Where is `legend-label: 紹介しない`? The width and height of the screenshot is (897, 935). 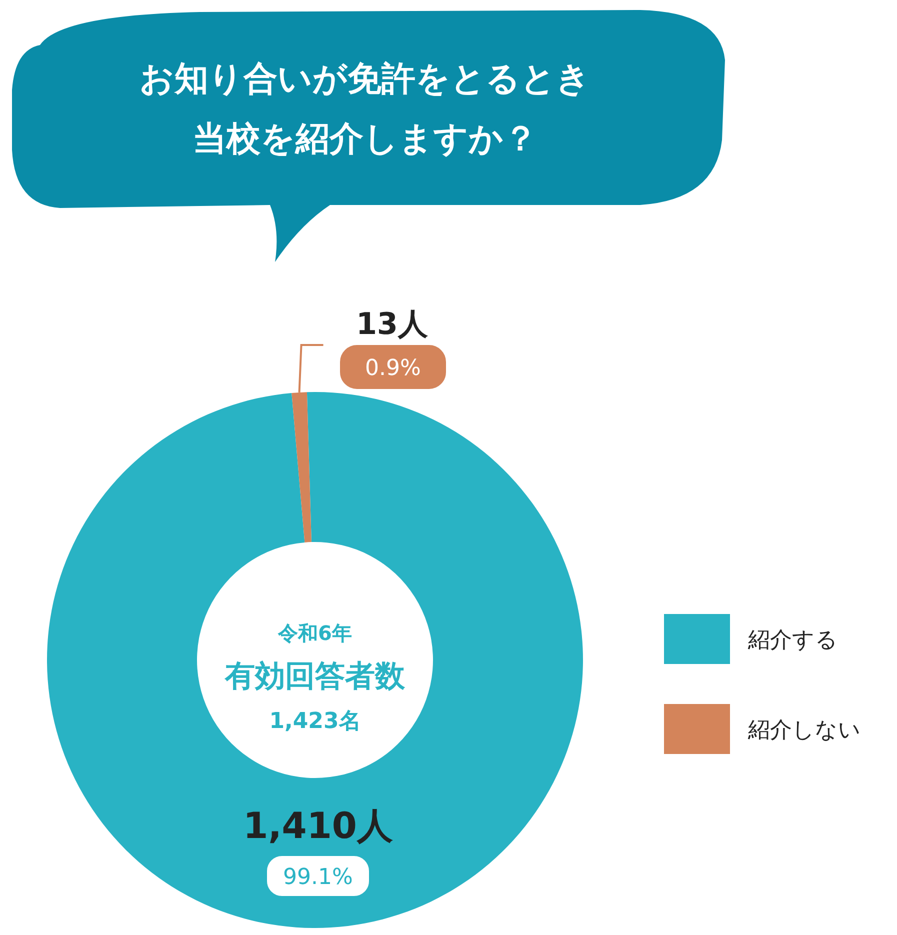 legend-label: 紹介しない is located at coordinates (804, 730).